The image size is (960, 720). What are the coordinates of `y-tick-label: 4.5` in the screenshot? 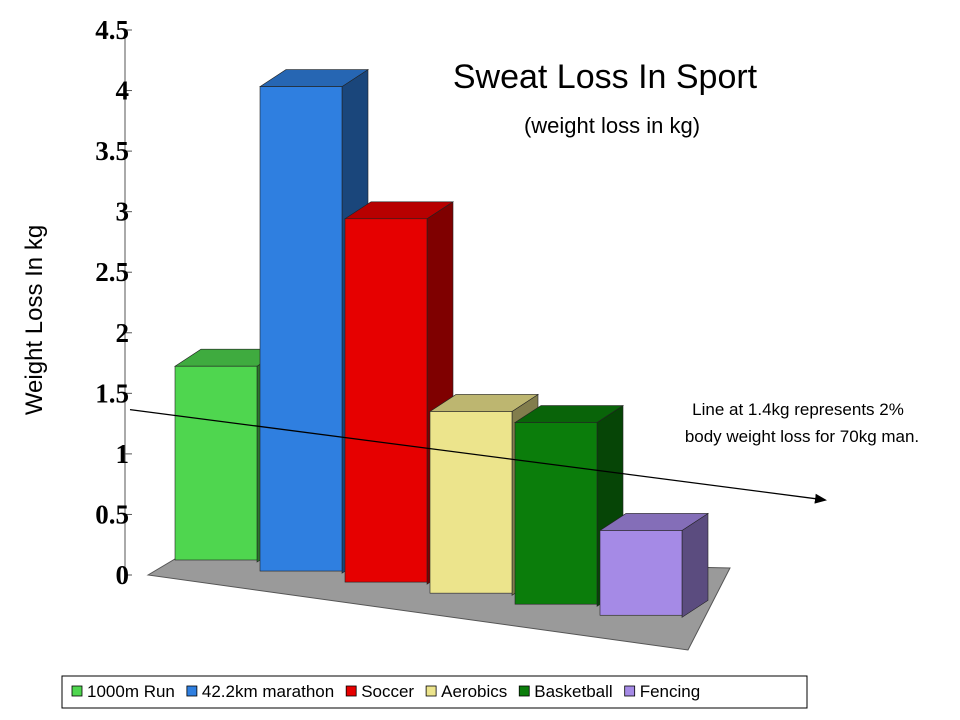 It's located at (112, 30).